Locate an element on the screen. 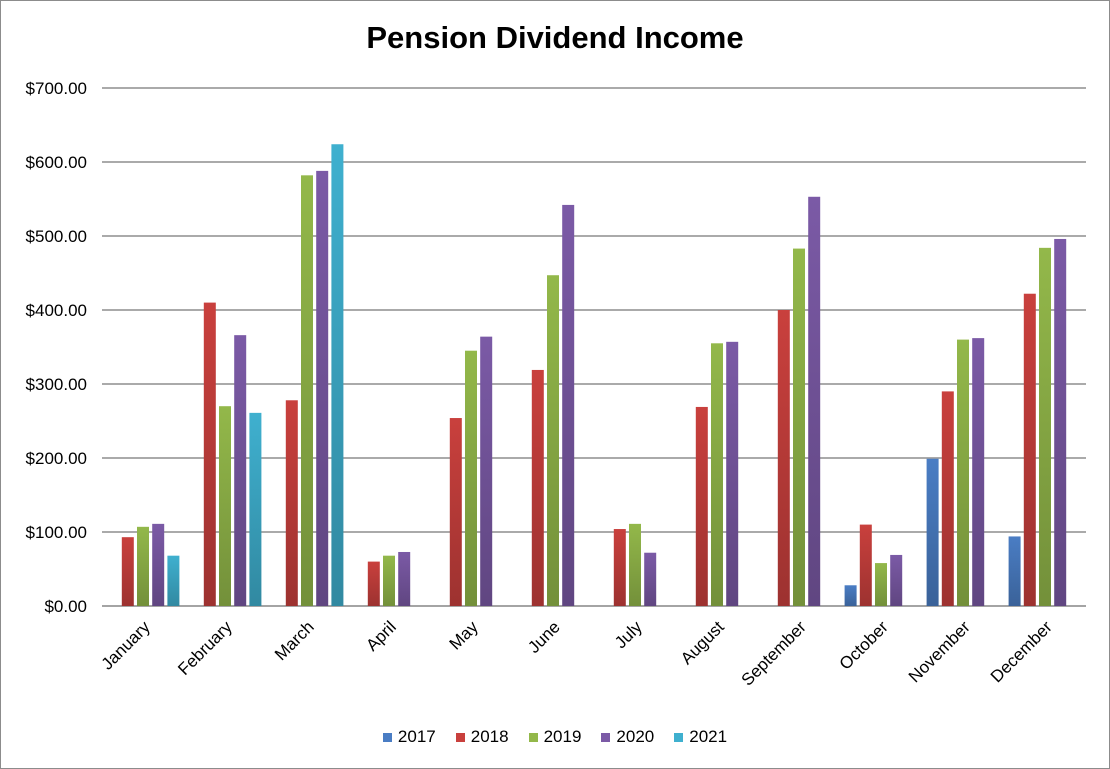  legend-item-2019: 2019 is located at coordinates (555, 737).